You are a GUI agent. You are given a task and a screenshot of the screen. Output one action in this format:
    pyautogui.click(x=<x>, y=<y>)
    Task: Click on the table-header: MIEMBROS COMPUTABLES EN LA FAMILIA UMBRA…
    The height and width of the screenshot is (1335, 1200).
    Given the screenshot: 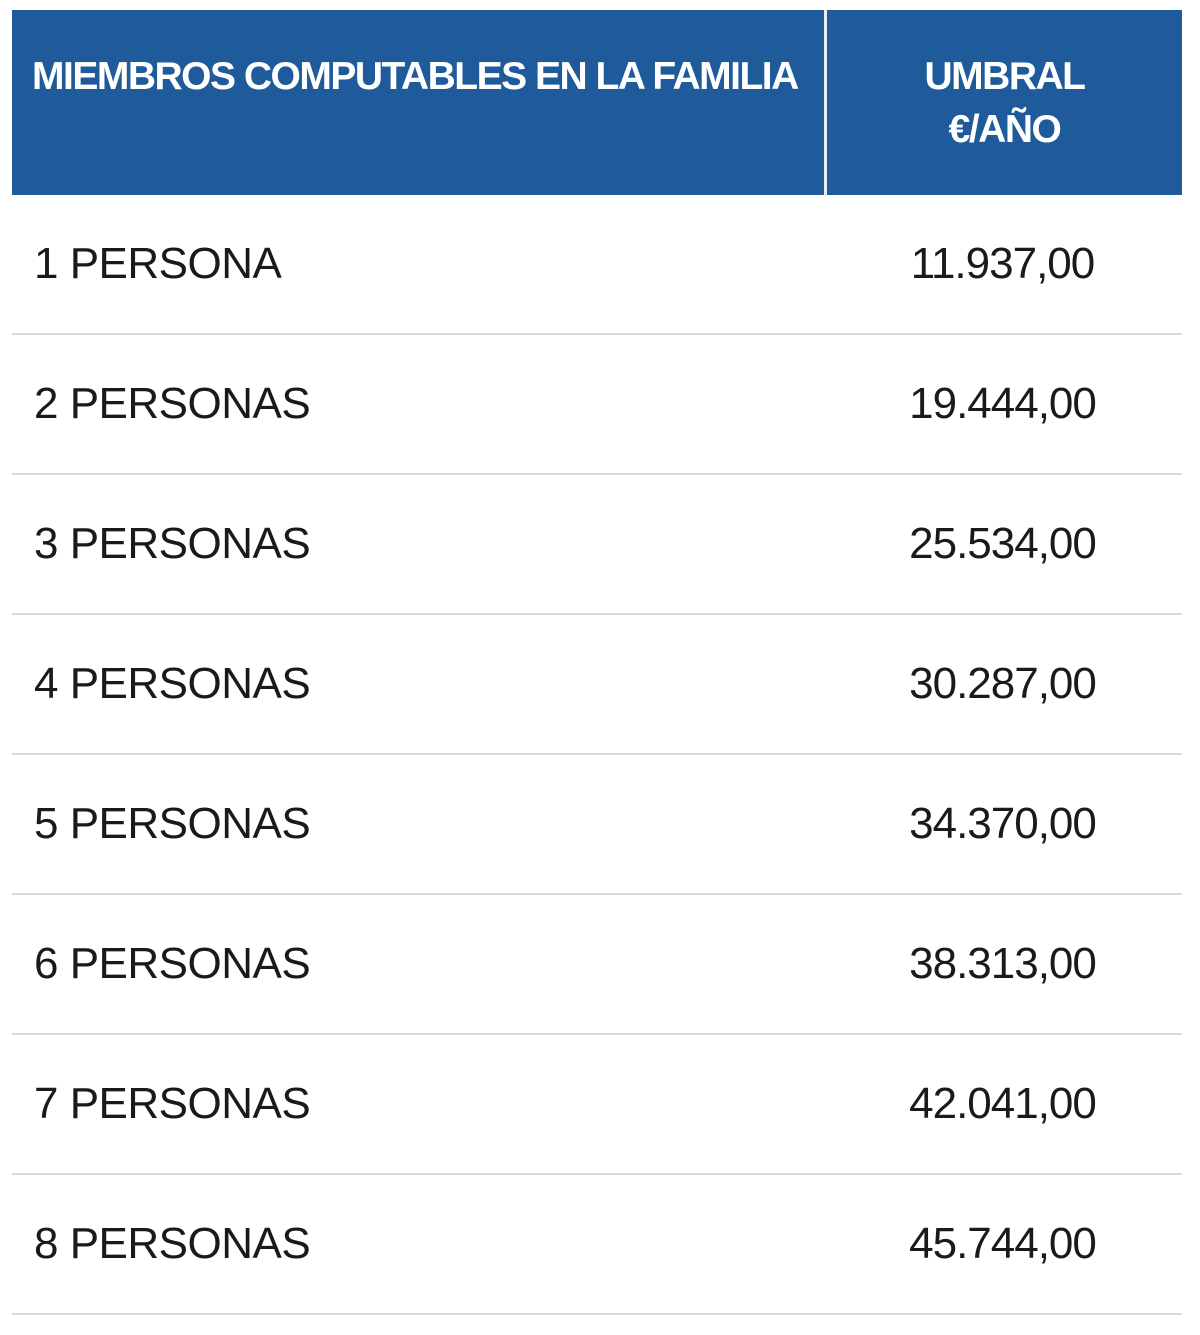 What is the action you would take?
    pyautogui.click(x=597, y=102)
    